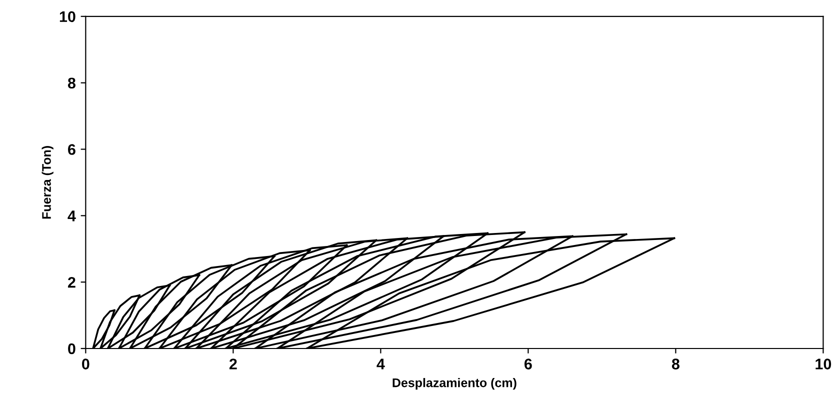 This screenshot has width=840, height=410. I want to click on x-tick-label: 4, so click(380, 364).